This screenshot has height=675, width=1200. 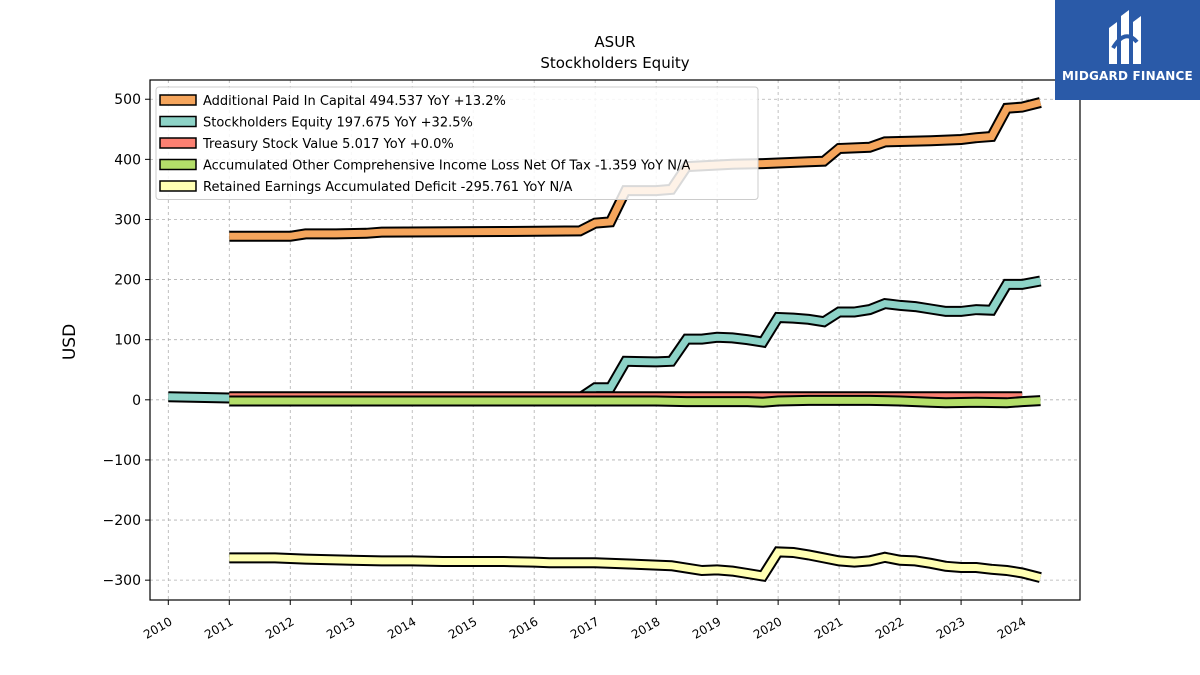 What do you see at coordinates (136, 401) in the screenshot?
I see `y-tick-label: 0` at bounding box center [136, 401].